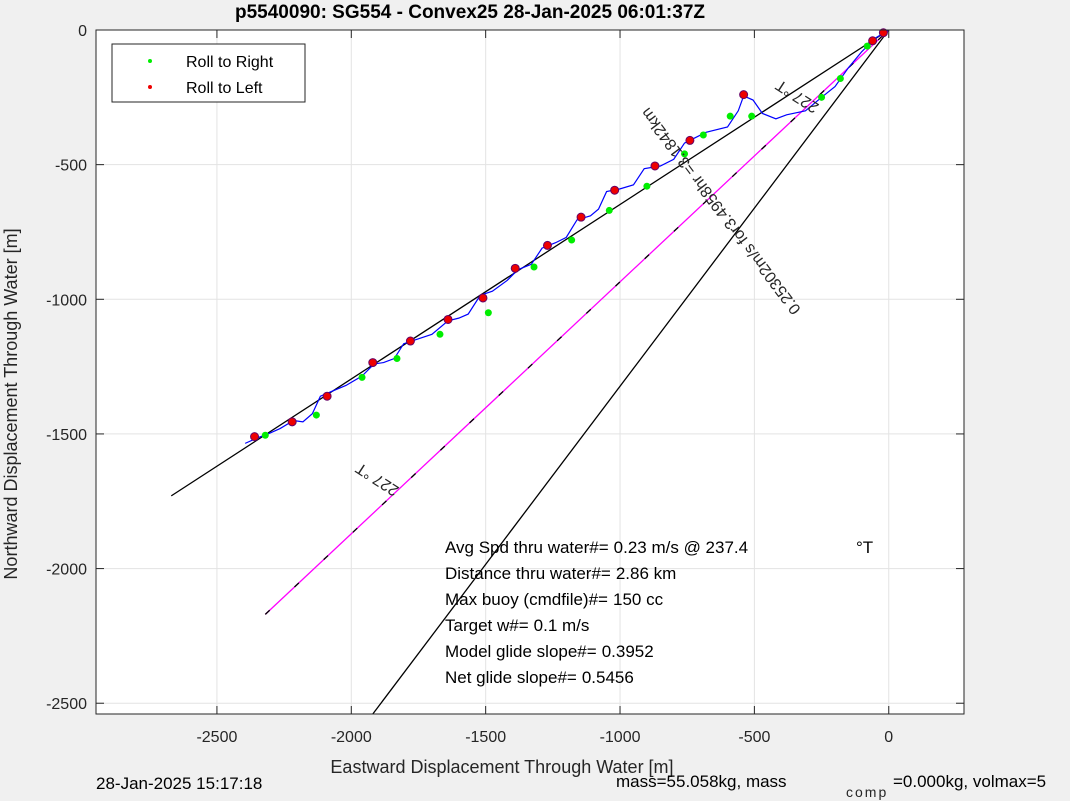 Image resolution: width=1070 pixels, height=801 pixels. I want to click on x-tick-label: -1000, so click(620, 737).